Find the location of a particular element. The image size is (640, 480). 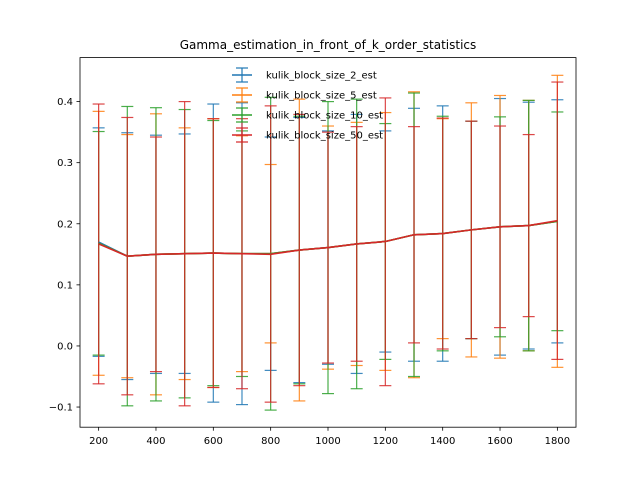

y-tick-label: 0.0 is located at coordinates (65, 346).